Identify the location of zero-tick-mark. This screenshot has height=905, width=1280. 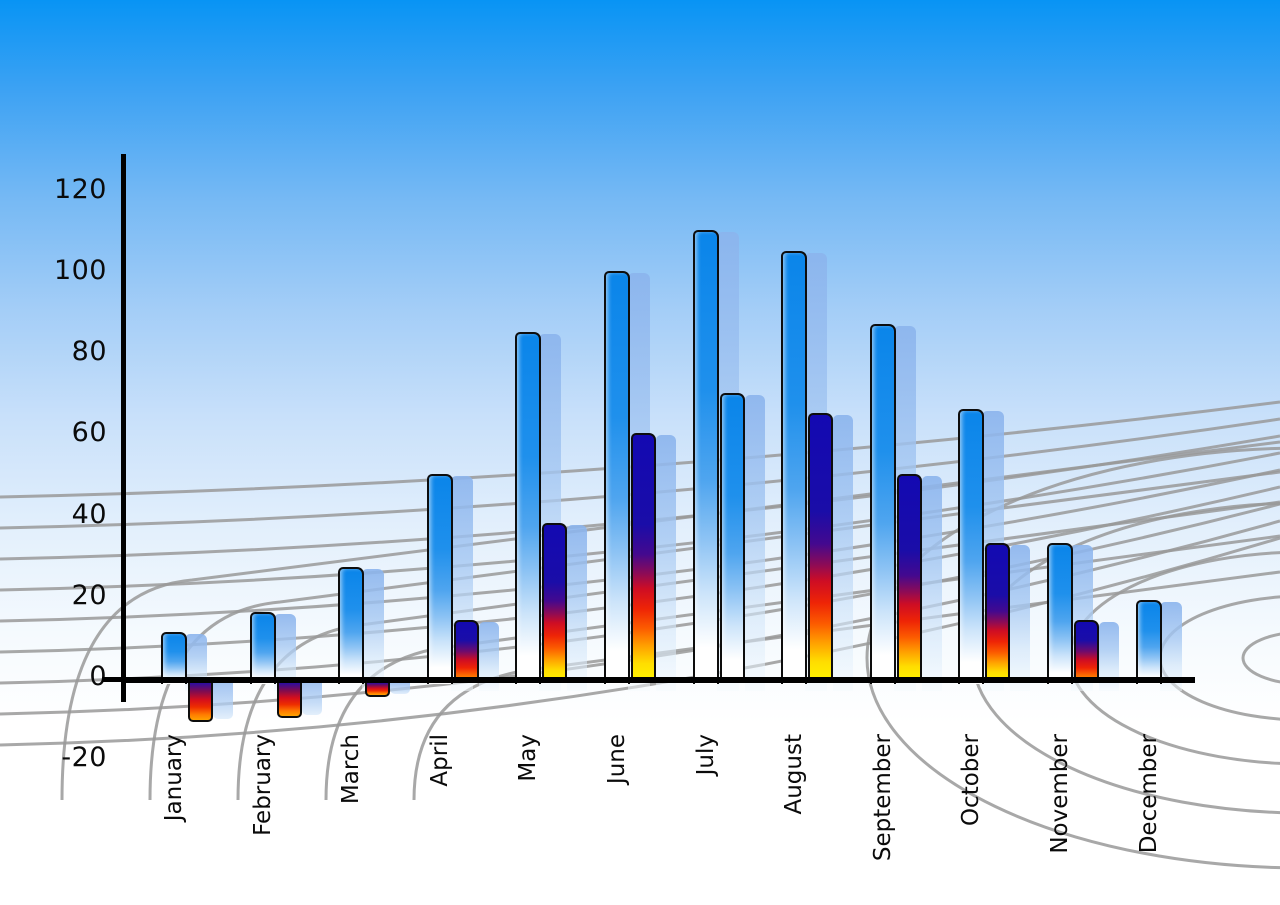
(111, 679).